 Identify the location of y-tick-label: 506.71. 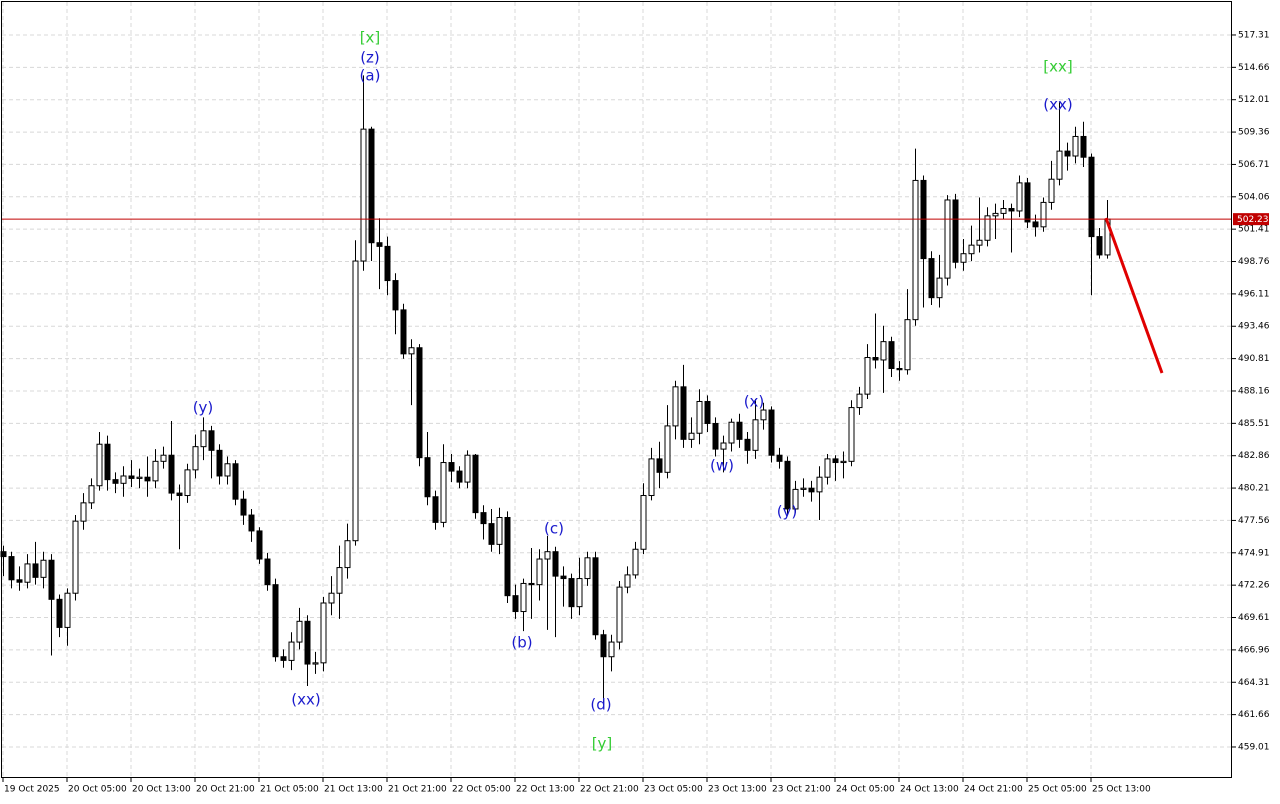
(1254, 165).